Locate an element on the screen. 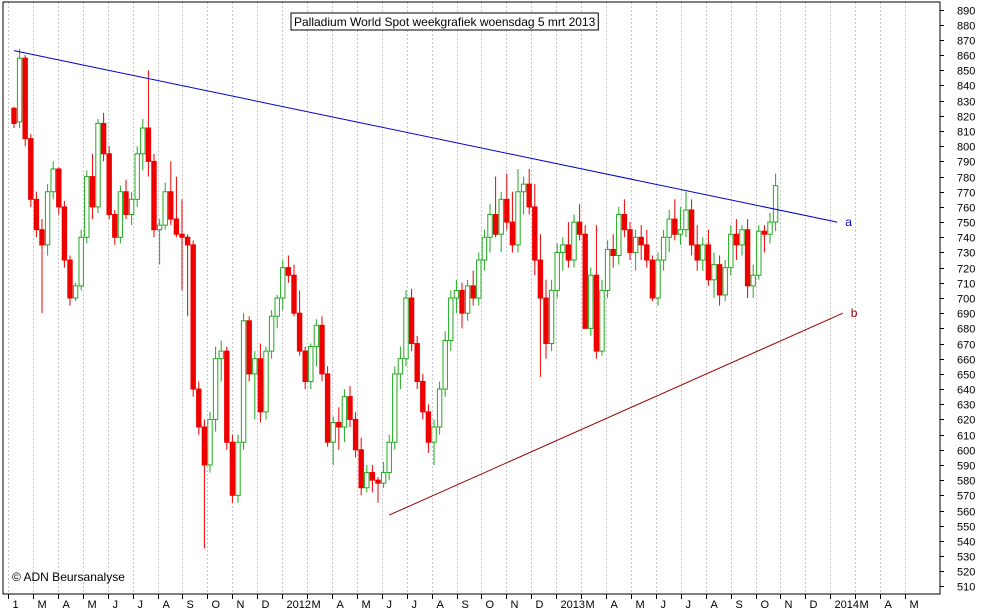 The image size is (985, 615). y-tick-label: 530 is located at coordinates (966, 558).